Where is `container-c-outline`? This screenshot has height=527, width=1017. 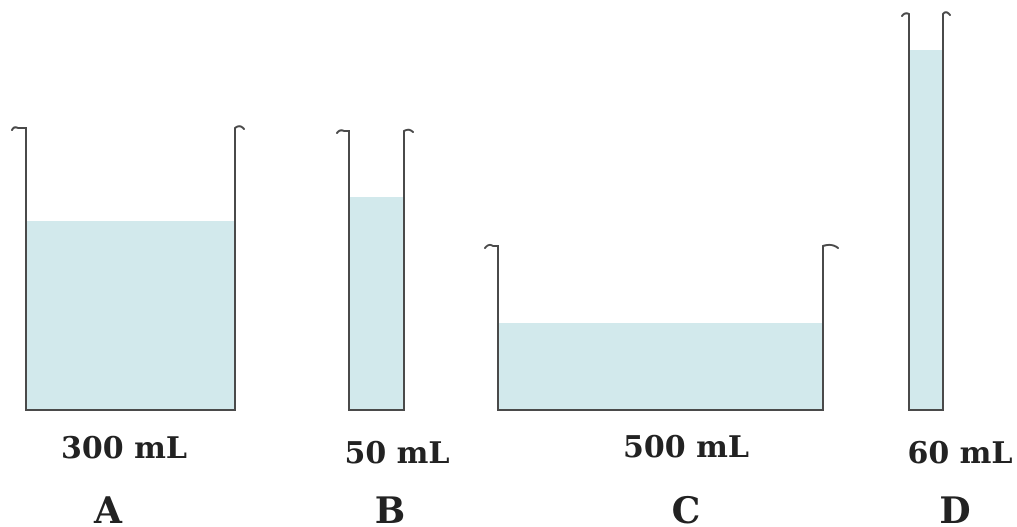 container-c-outline is located at coordinates (661, 327).